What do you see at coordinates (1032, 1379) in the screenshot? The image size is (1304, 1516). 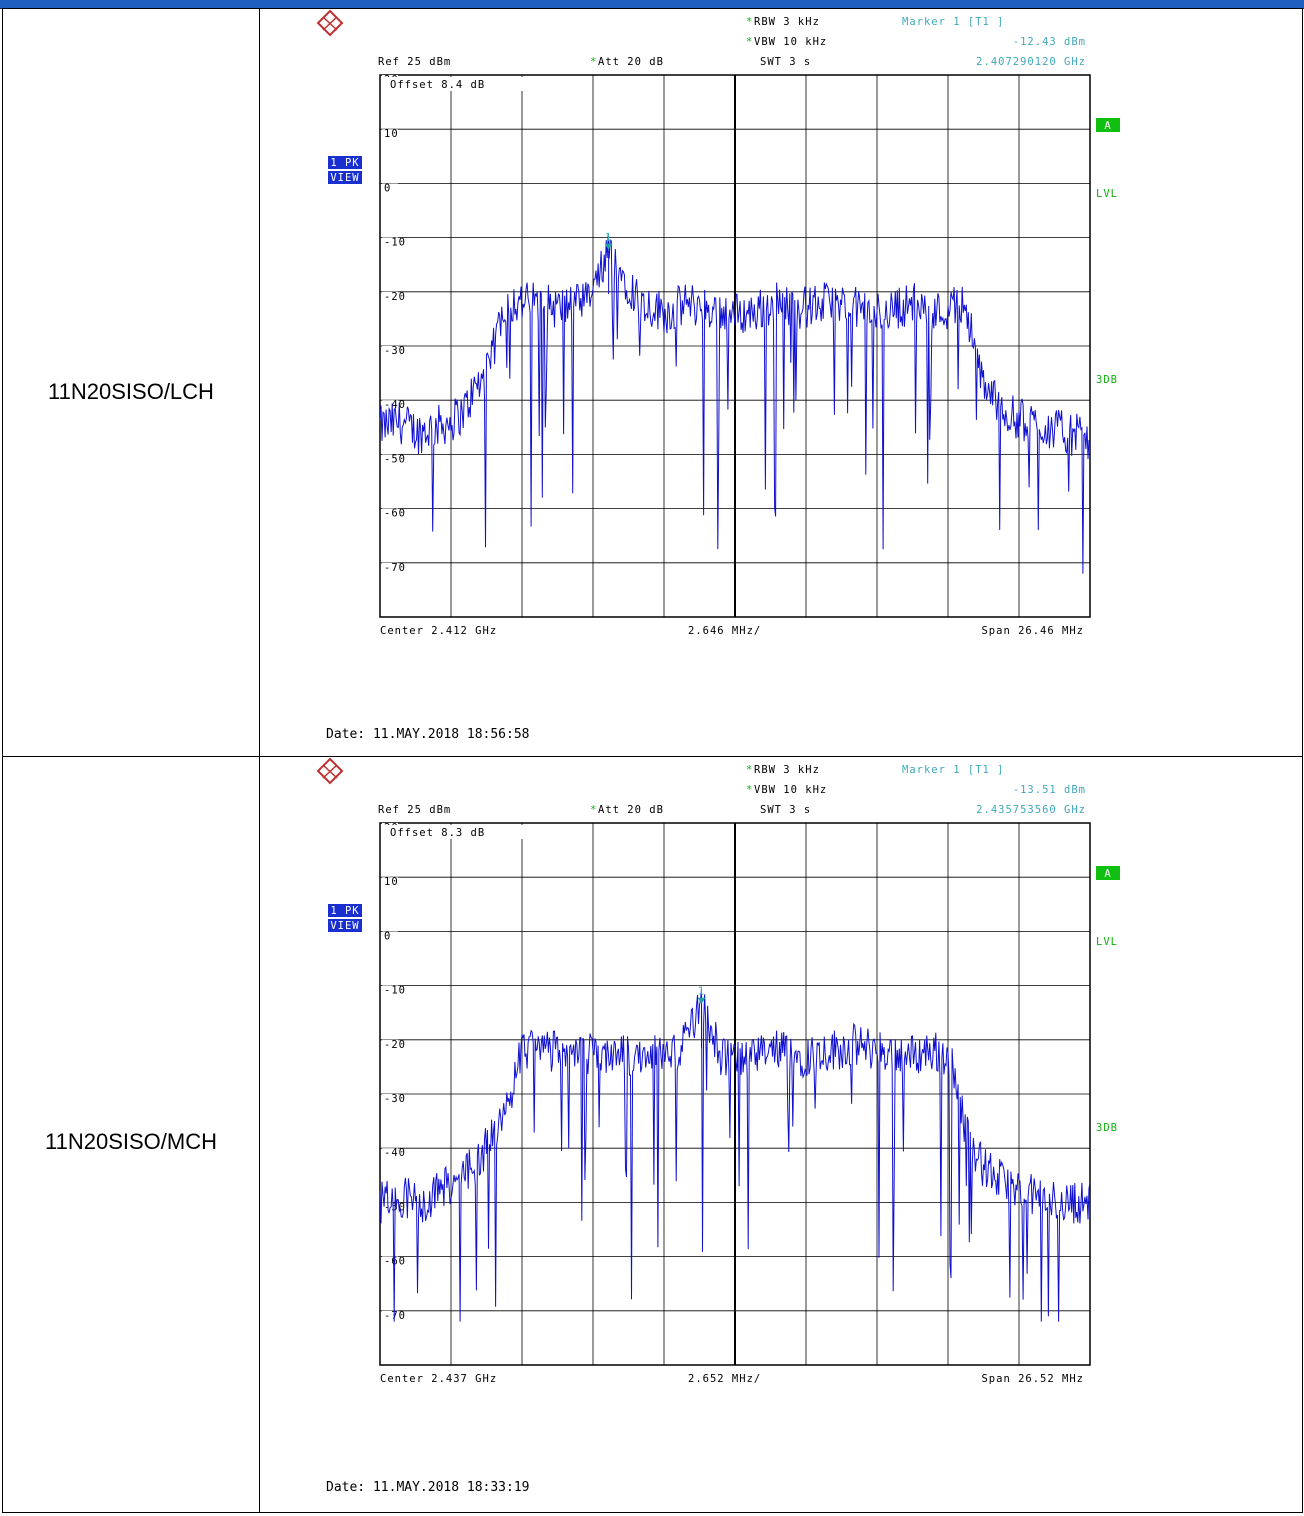 I see `span-label: Span 26.52 MHz` at bounding box center [1032, 1379].